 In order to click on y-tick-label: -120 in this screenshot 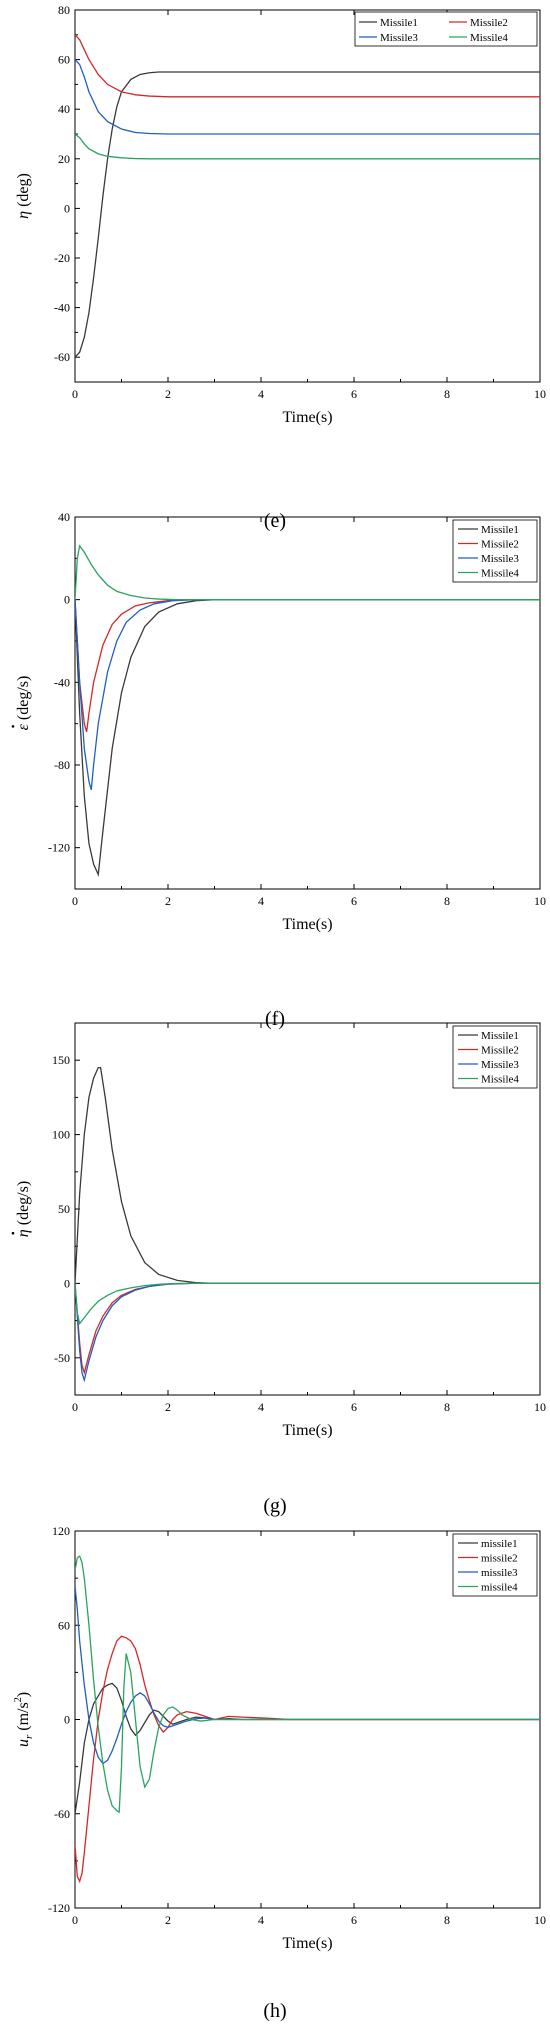, I will do `click(59, 848)`.